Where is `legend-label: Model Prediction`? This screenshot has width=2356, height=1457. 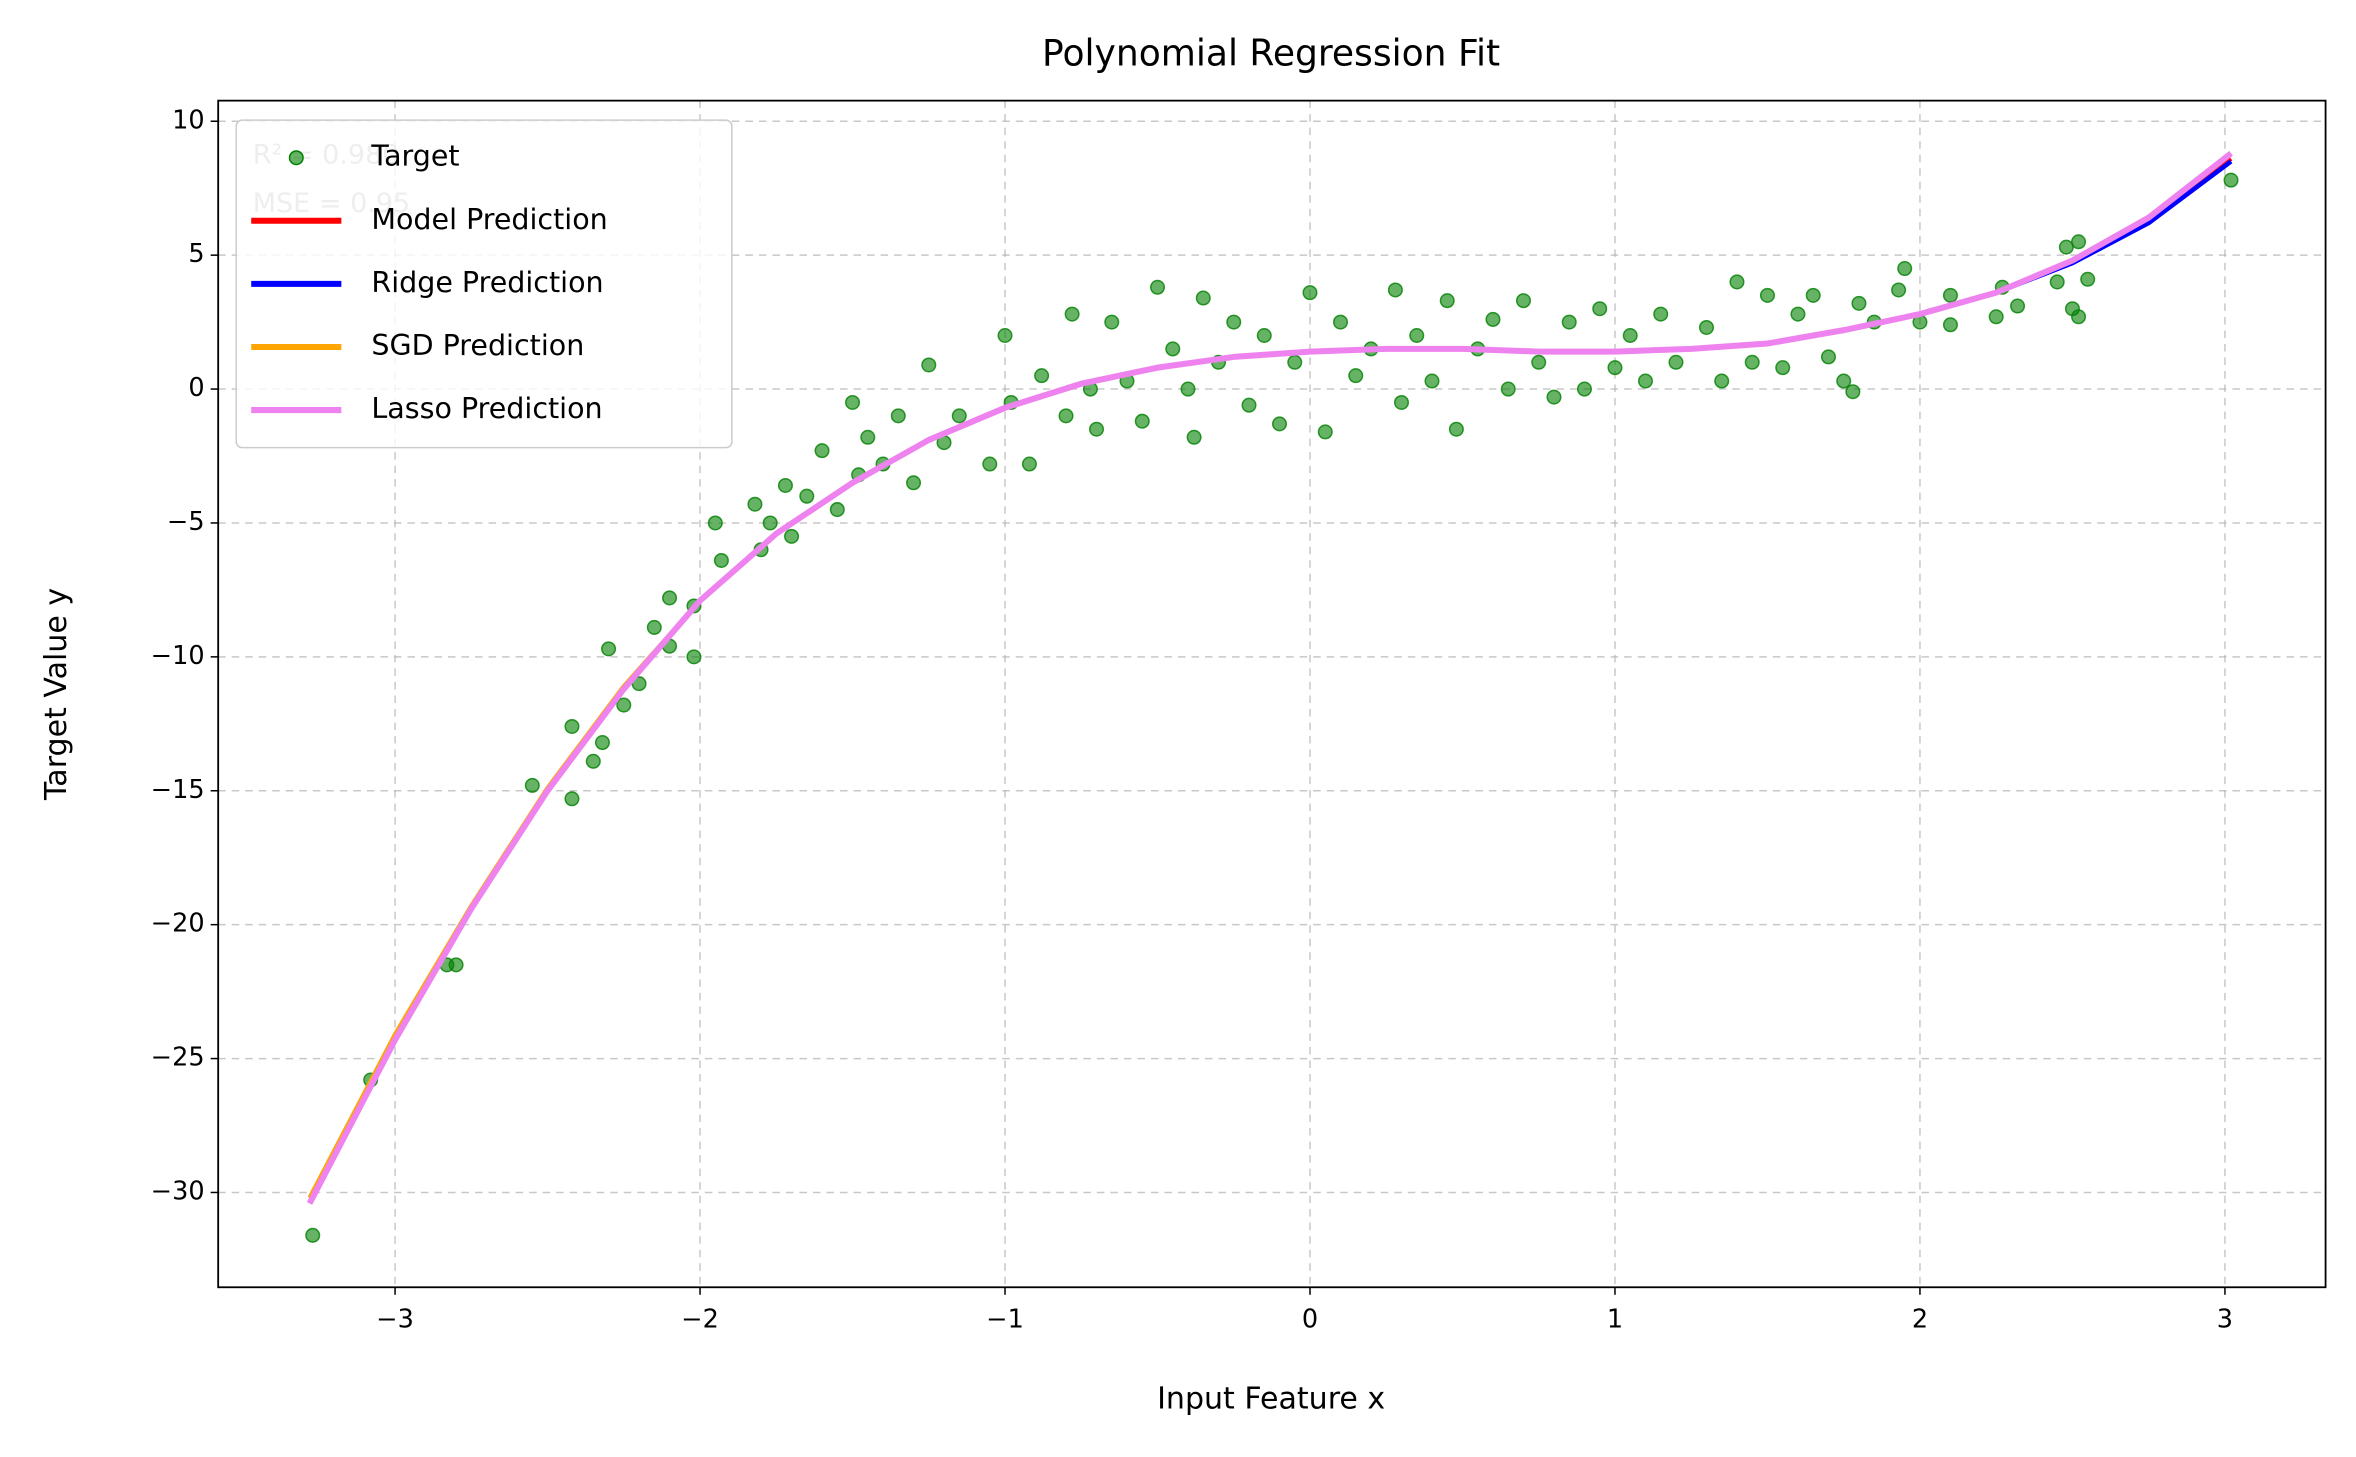
legend-label: Model Prediction is located at coordinates (489, 219).